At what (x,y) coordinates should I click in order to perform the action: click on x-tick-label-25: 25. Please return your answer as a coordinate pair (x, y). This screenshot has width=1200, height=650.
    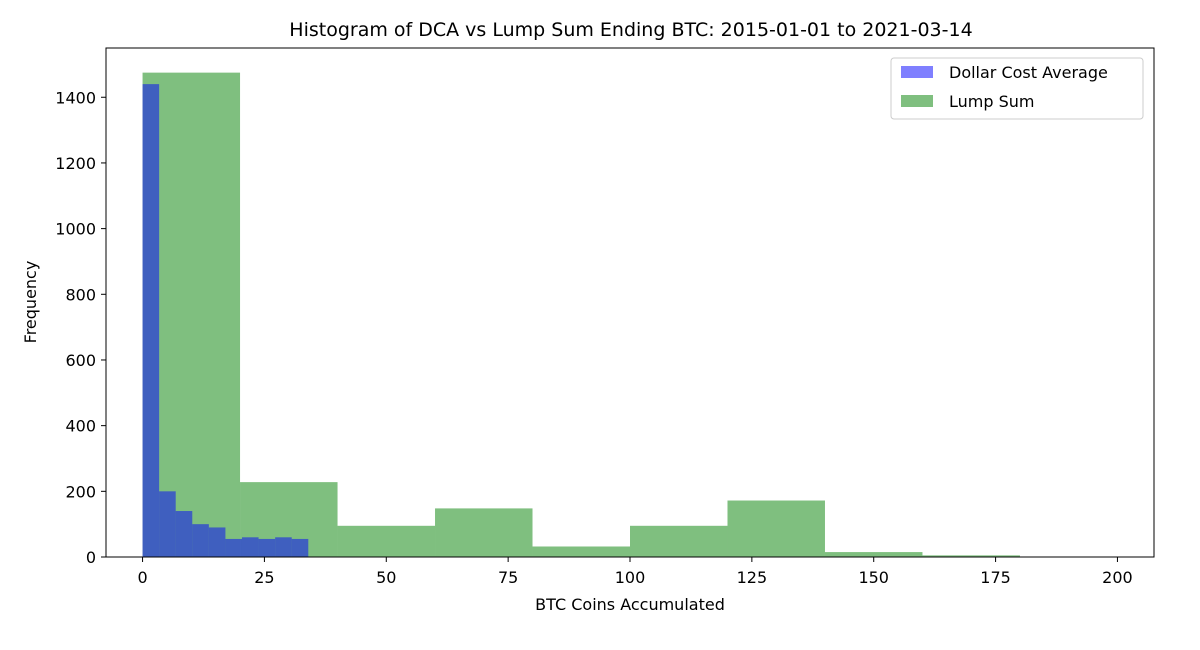
    Looking at the image, I should click on (264, 577).